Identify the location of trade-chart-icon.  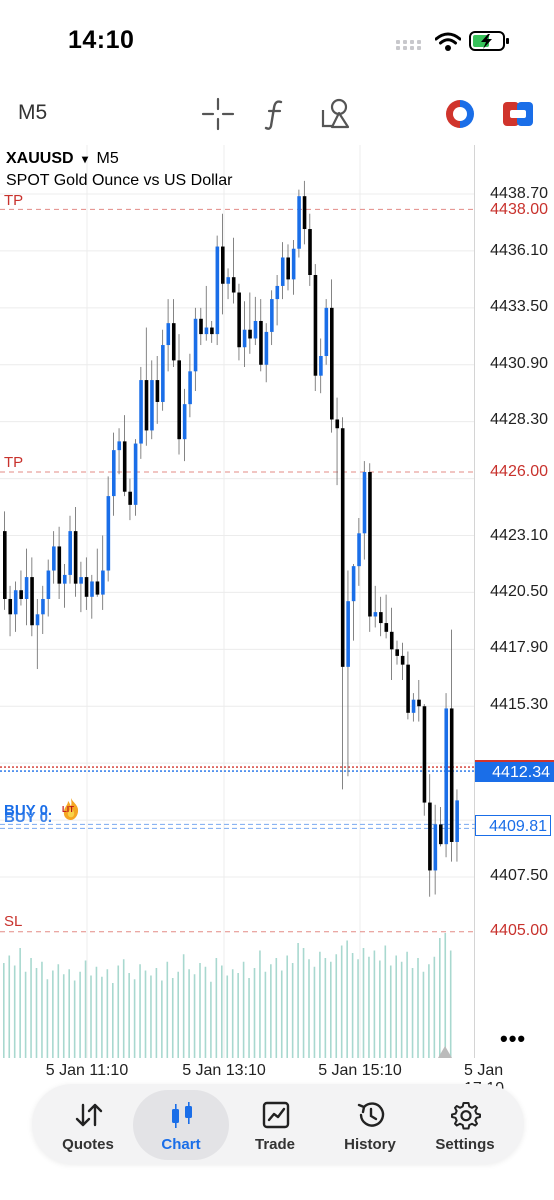
(276, 1115).